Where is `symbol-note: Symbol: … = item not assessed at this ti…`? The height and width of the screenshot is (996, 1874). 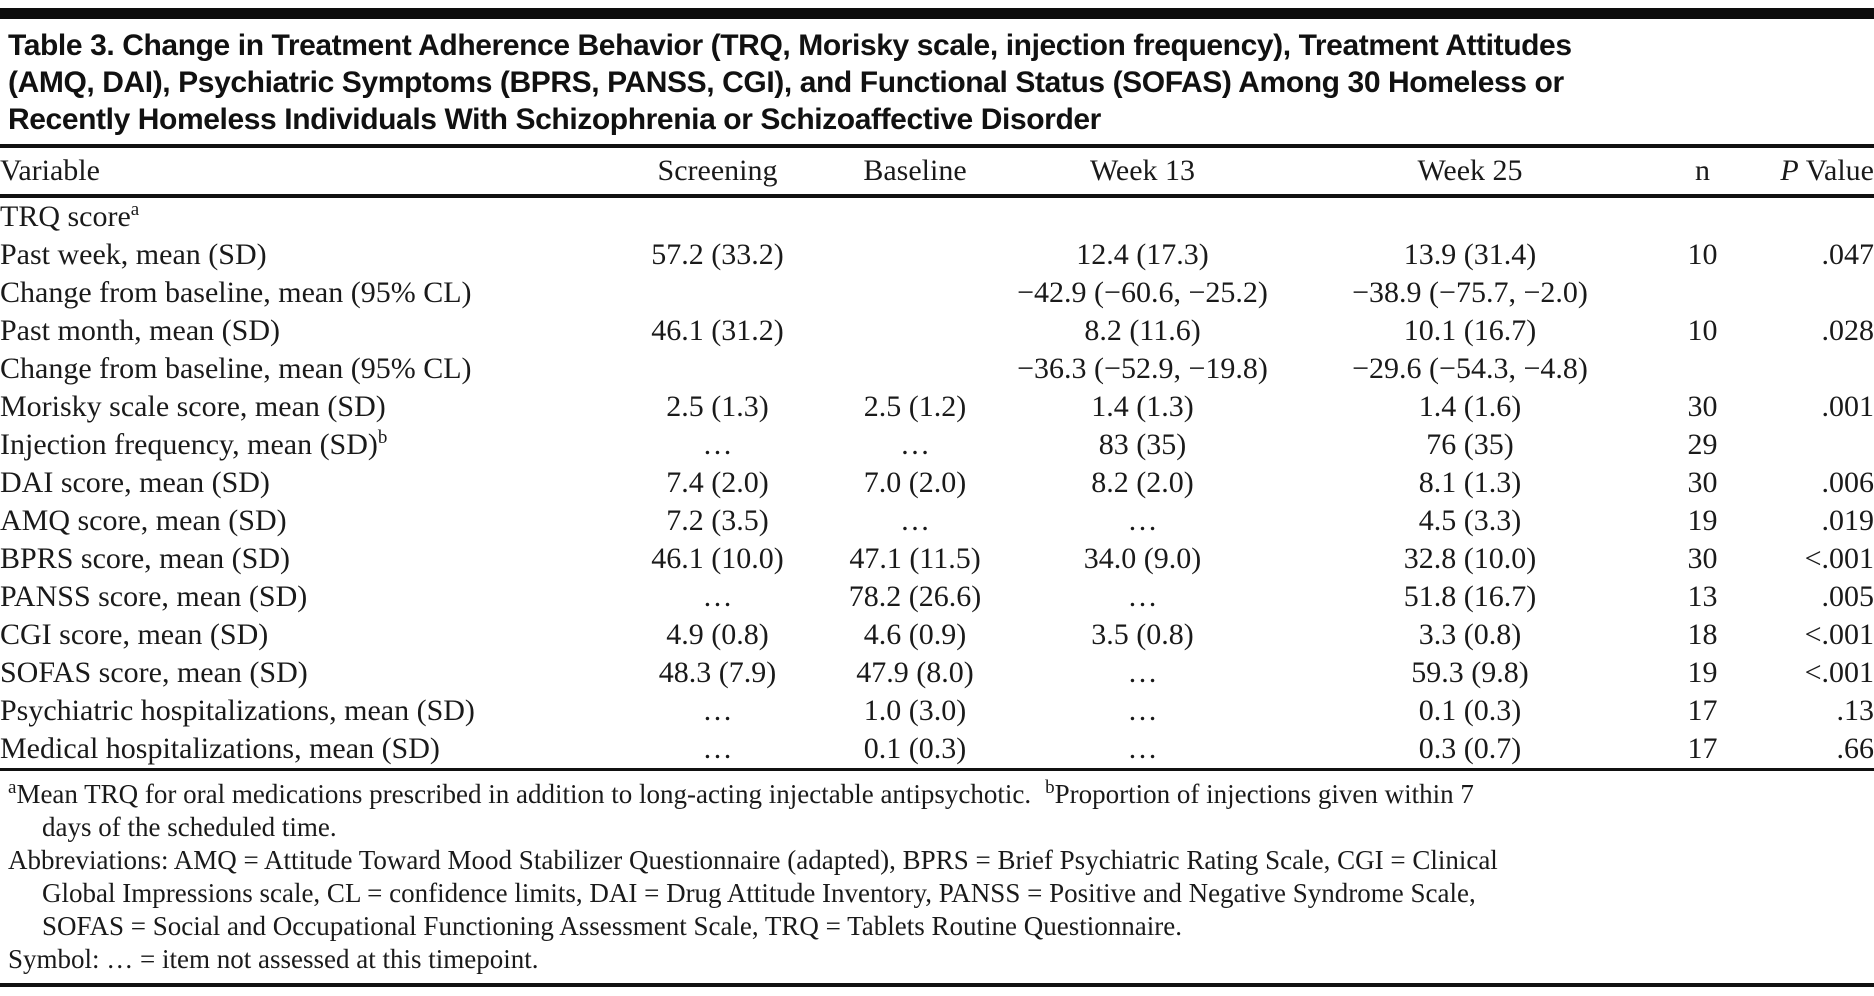 symbol-note: Symbol: … = item not assessed at this ti… is located at coordinates (273, 959).